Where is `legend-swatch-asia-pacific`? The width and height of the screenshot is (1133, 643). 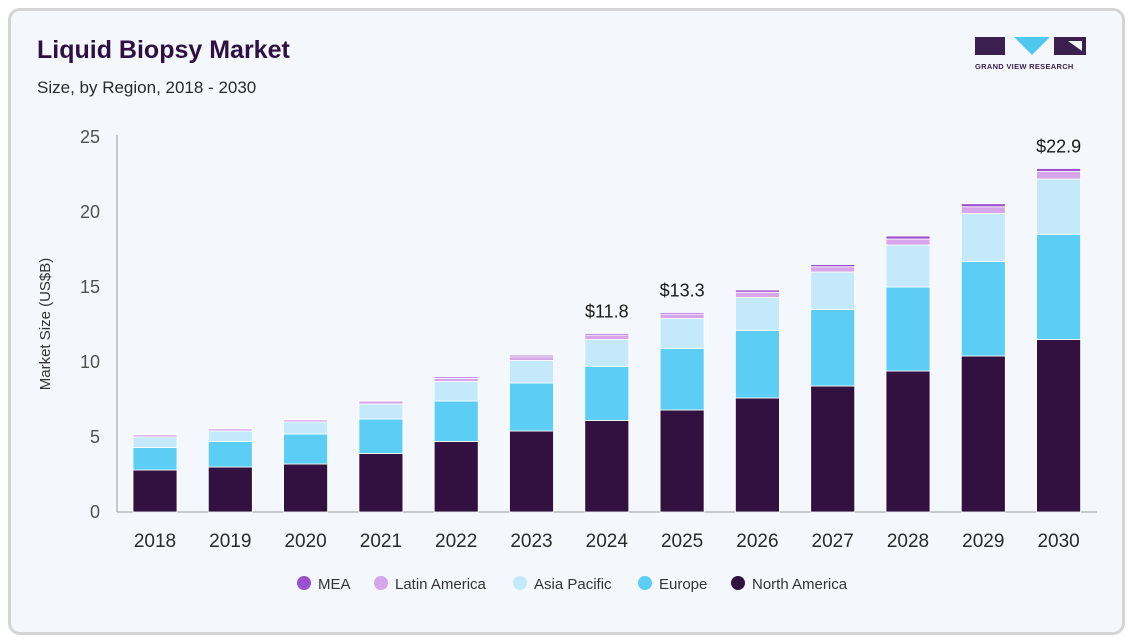
legend-swatch-asia-pacific is located at coordinates (520, 583).